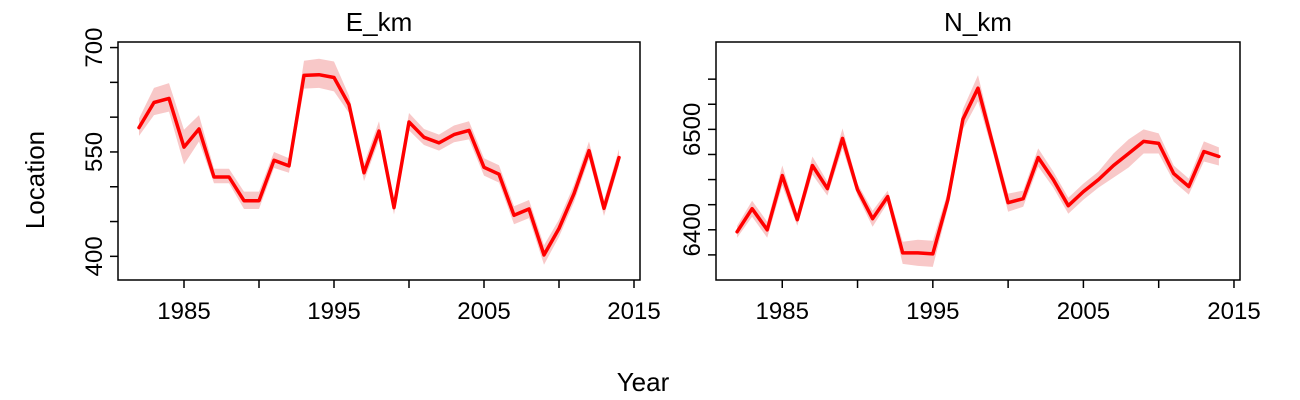 This screenshot has width=1300, height=400. Describe the element at coordinates (692, 229) in the screenshot. I see `y-tick-label: 6400` at that location.